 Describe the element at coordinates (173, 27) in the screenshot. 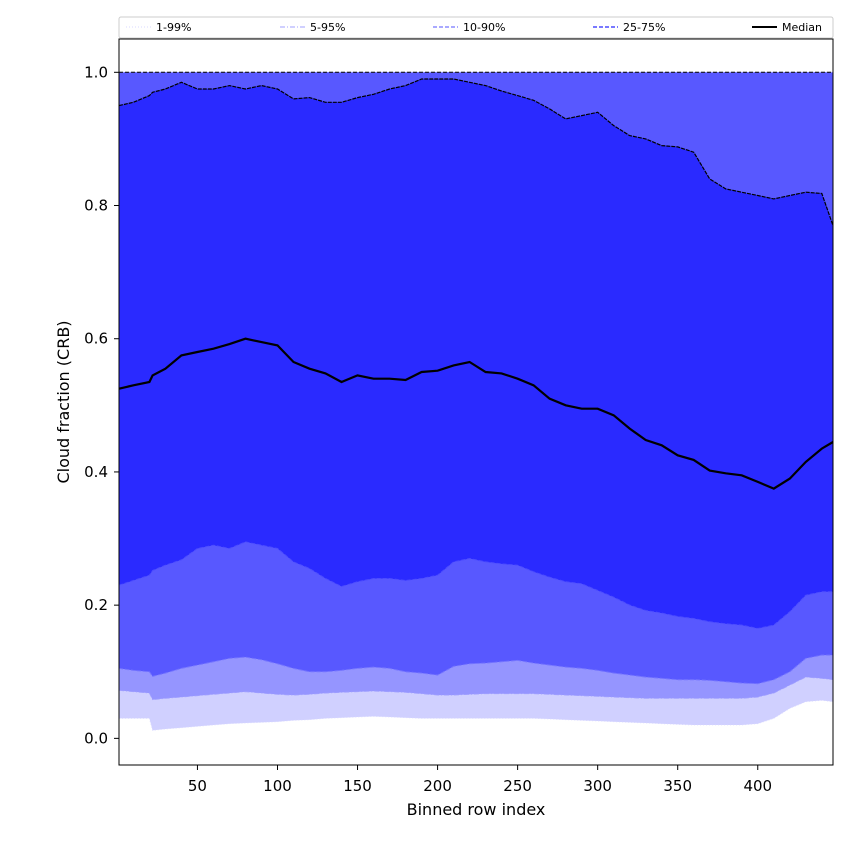

I see `legend-p1_99-label: 1-99%` at that location.